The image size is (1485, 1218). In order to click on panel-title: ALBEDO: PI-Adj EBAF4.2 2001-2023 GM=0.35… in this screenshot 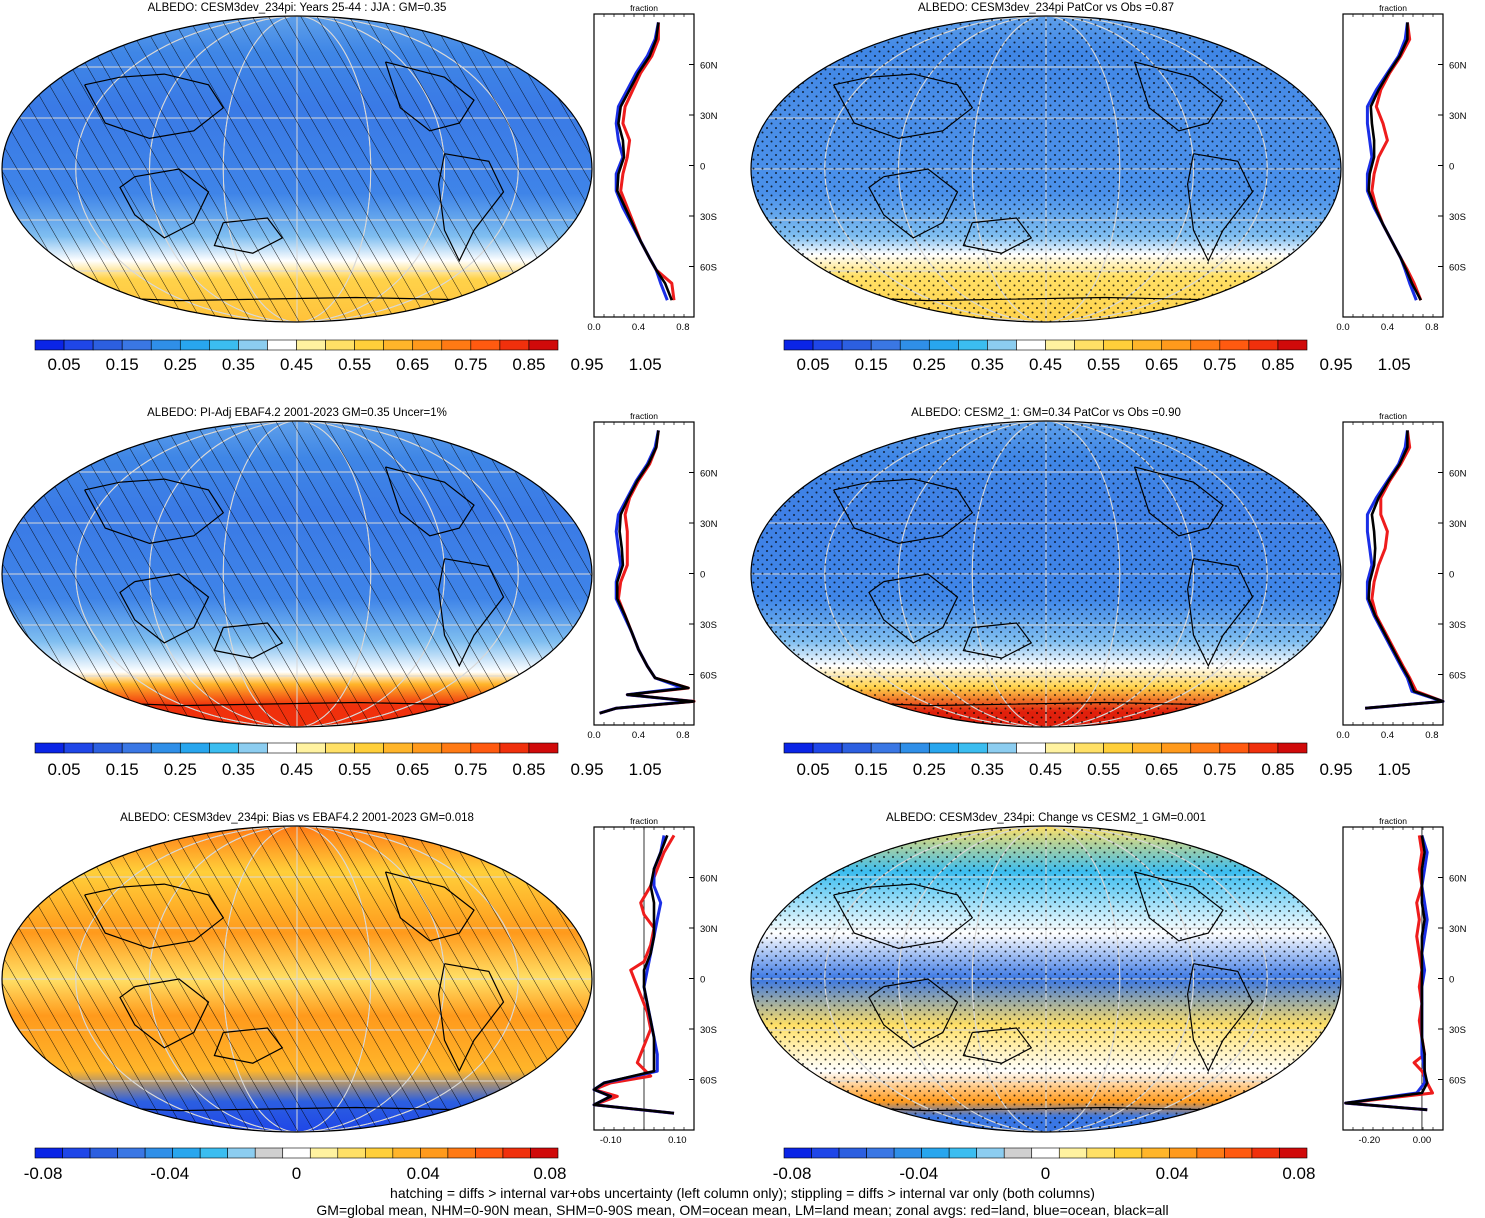, I will do `click(297, 413)`.